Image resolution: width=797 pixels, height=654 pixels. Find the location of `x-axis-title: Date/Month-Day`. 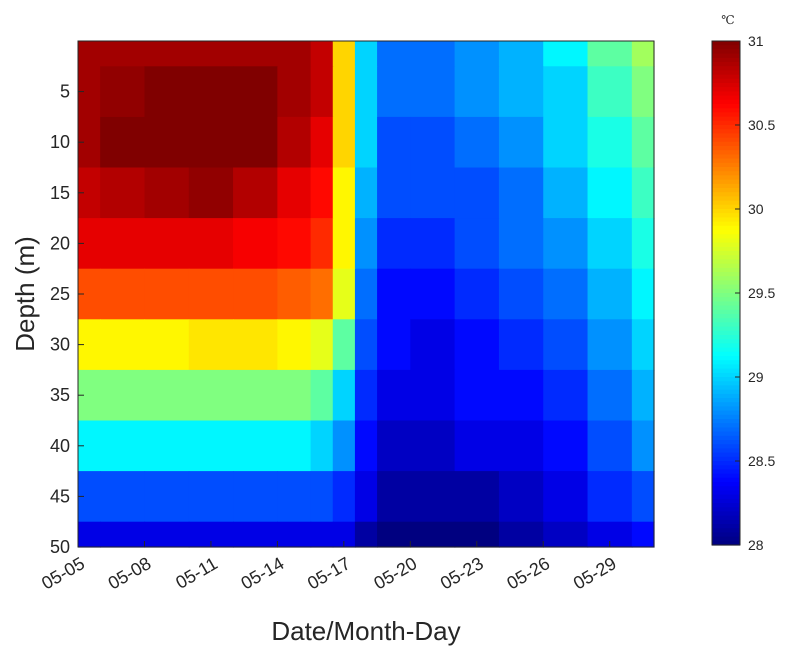

x-axis-title: Date/Month-Day is located at coordinates (365, 631).